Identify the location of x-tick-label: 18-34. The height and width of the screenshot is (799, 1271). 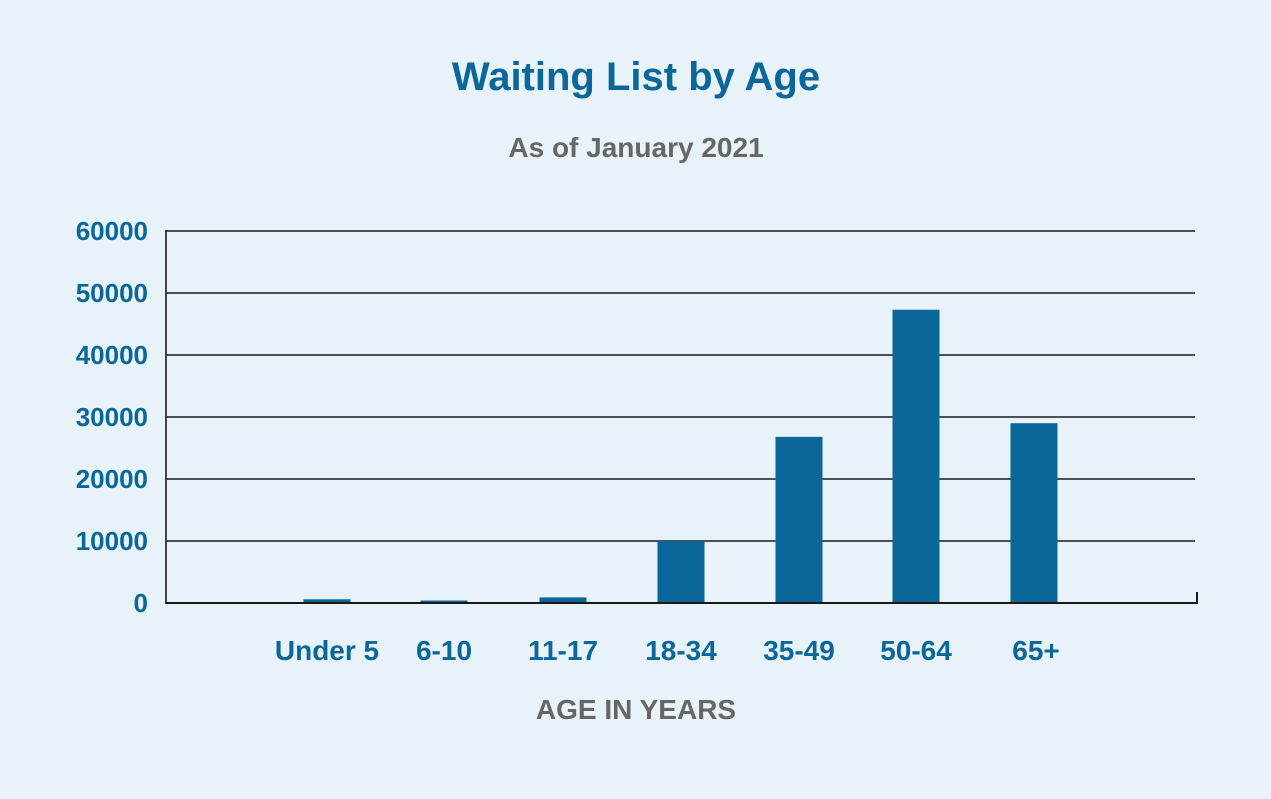
(681, 650).